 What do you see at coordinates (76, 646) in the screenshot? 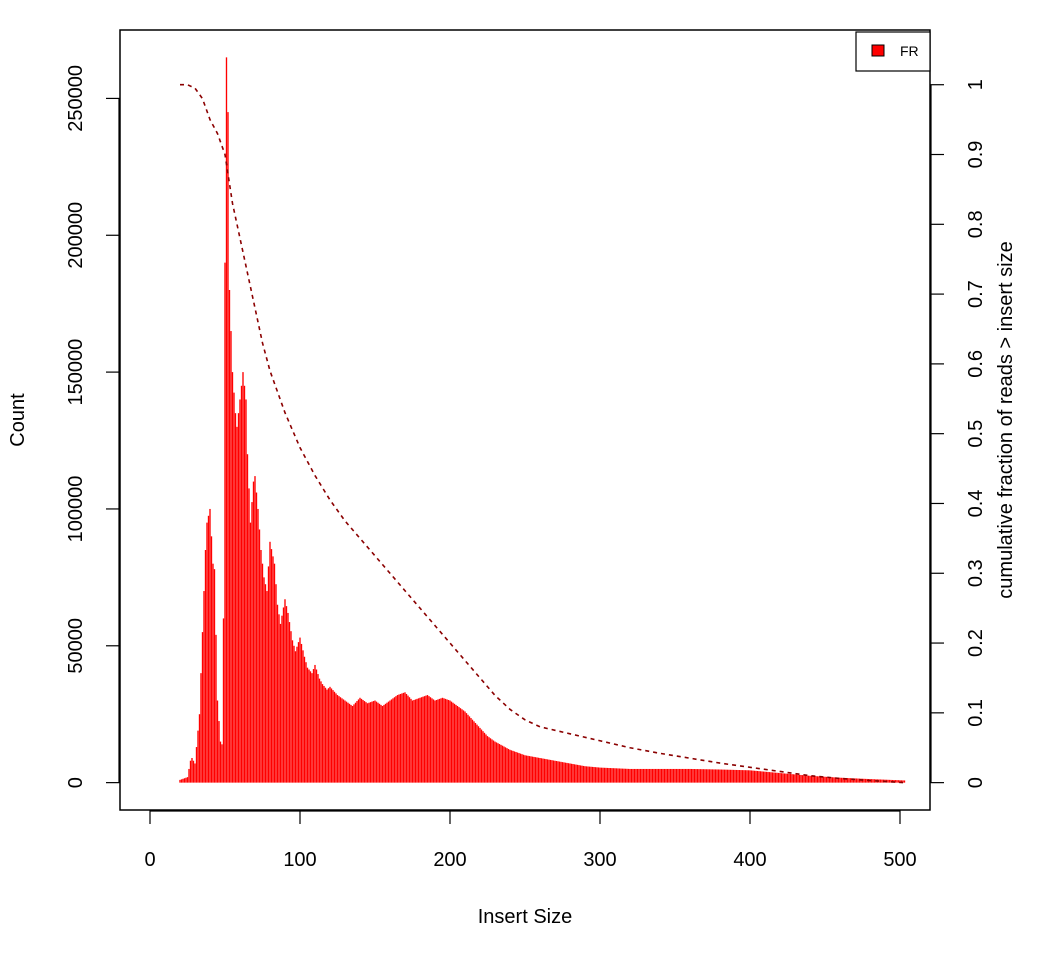
I see `y-tick-label: 50000` at bounding box center [76, 646].